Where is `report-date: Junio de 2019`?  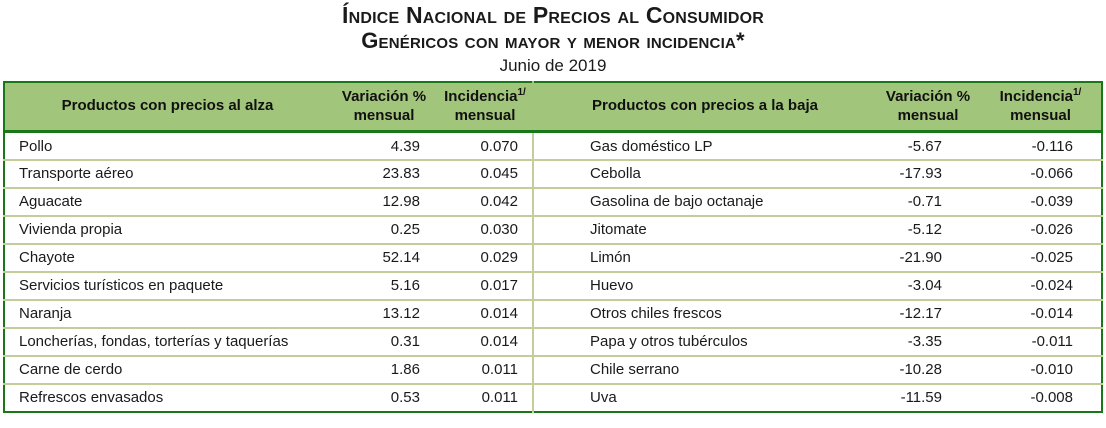 report-date: Junio de 2019 is located at coordinates (553, 66).